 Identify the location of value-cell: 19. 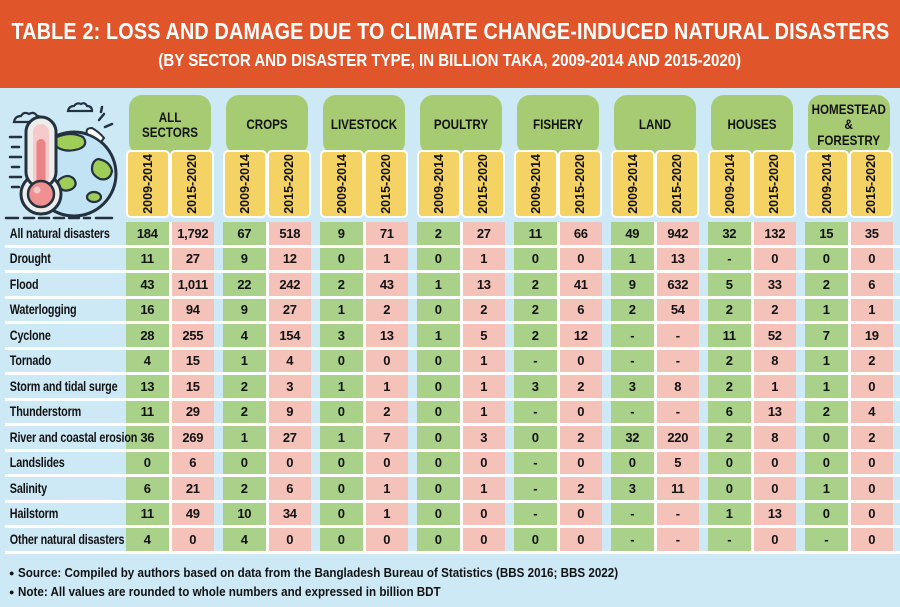
(870, 335).